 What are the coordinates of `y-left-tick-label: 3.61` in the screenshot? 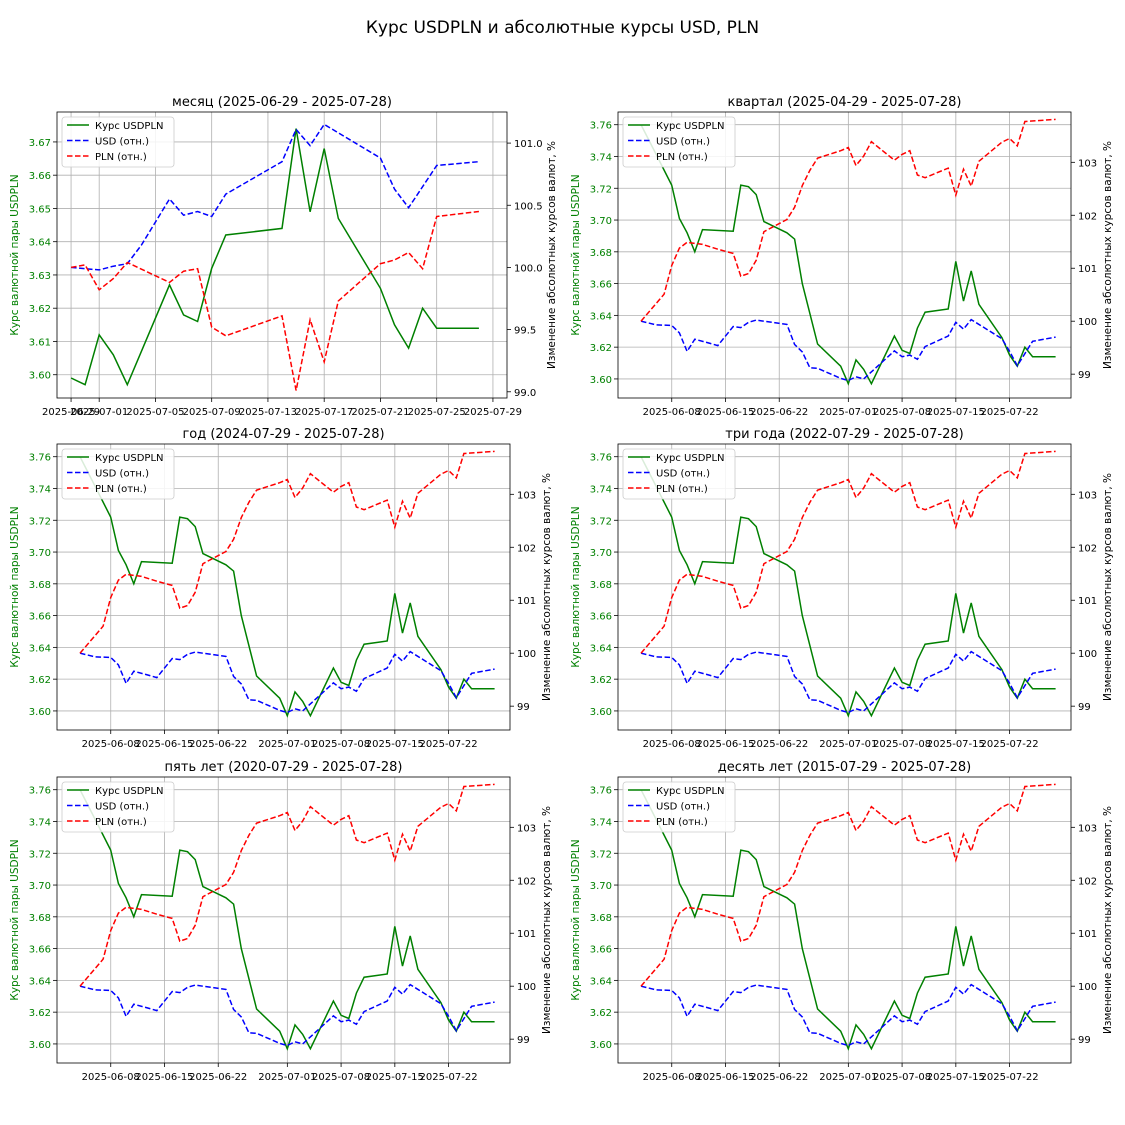 It's located at (40, 342).